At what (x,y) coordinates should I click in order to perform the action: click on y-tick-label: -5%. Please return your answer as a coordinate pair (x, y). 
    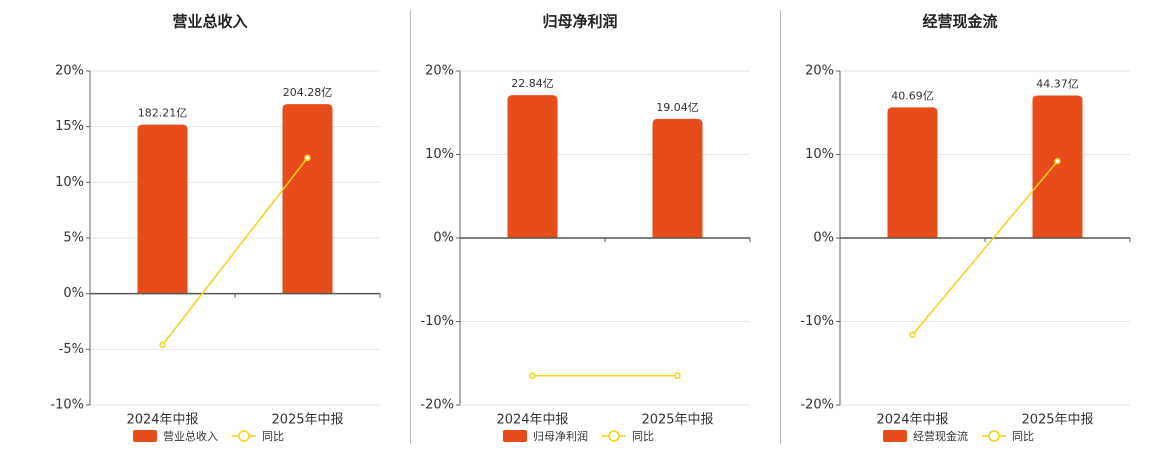
    Looking at the image, I should click on (71, 349).